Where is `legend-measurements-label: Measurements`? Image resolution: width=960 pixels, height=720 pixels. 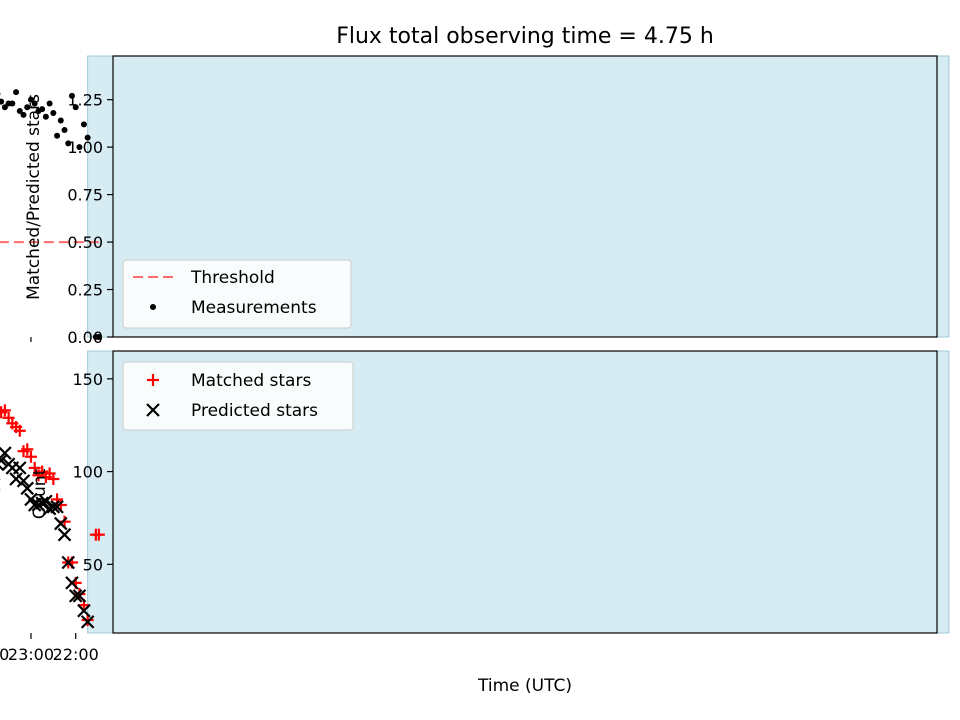 legend-measurements-label: Measurements is located at coordinates (254, 308).